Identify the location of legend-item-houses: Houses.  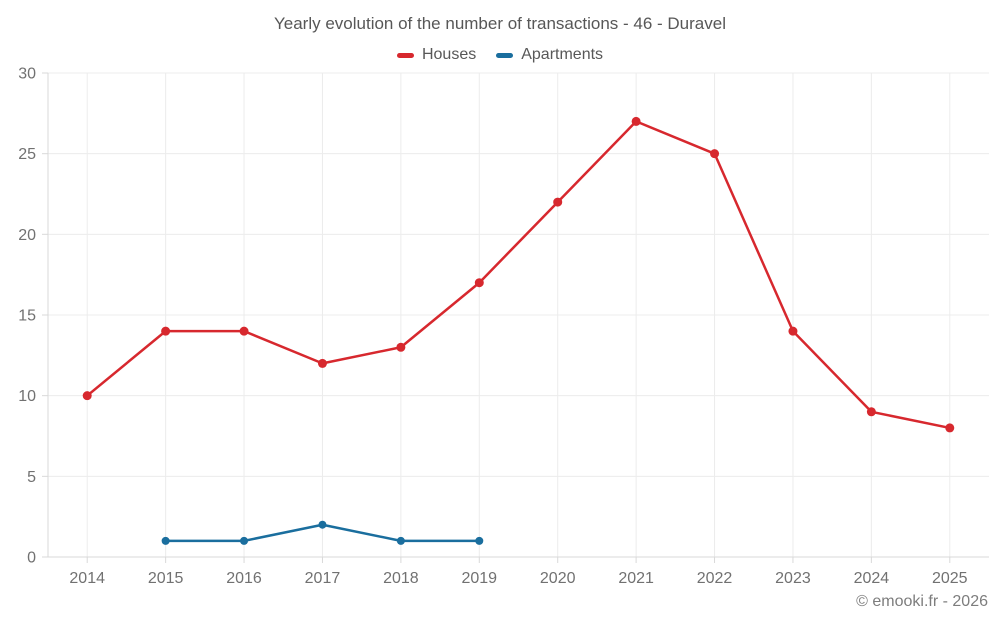
(436, 55).